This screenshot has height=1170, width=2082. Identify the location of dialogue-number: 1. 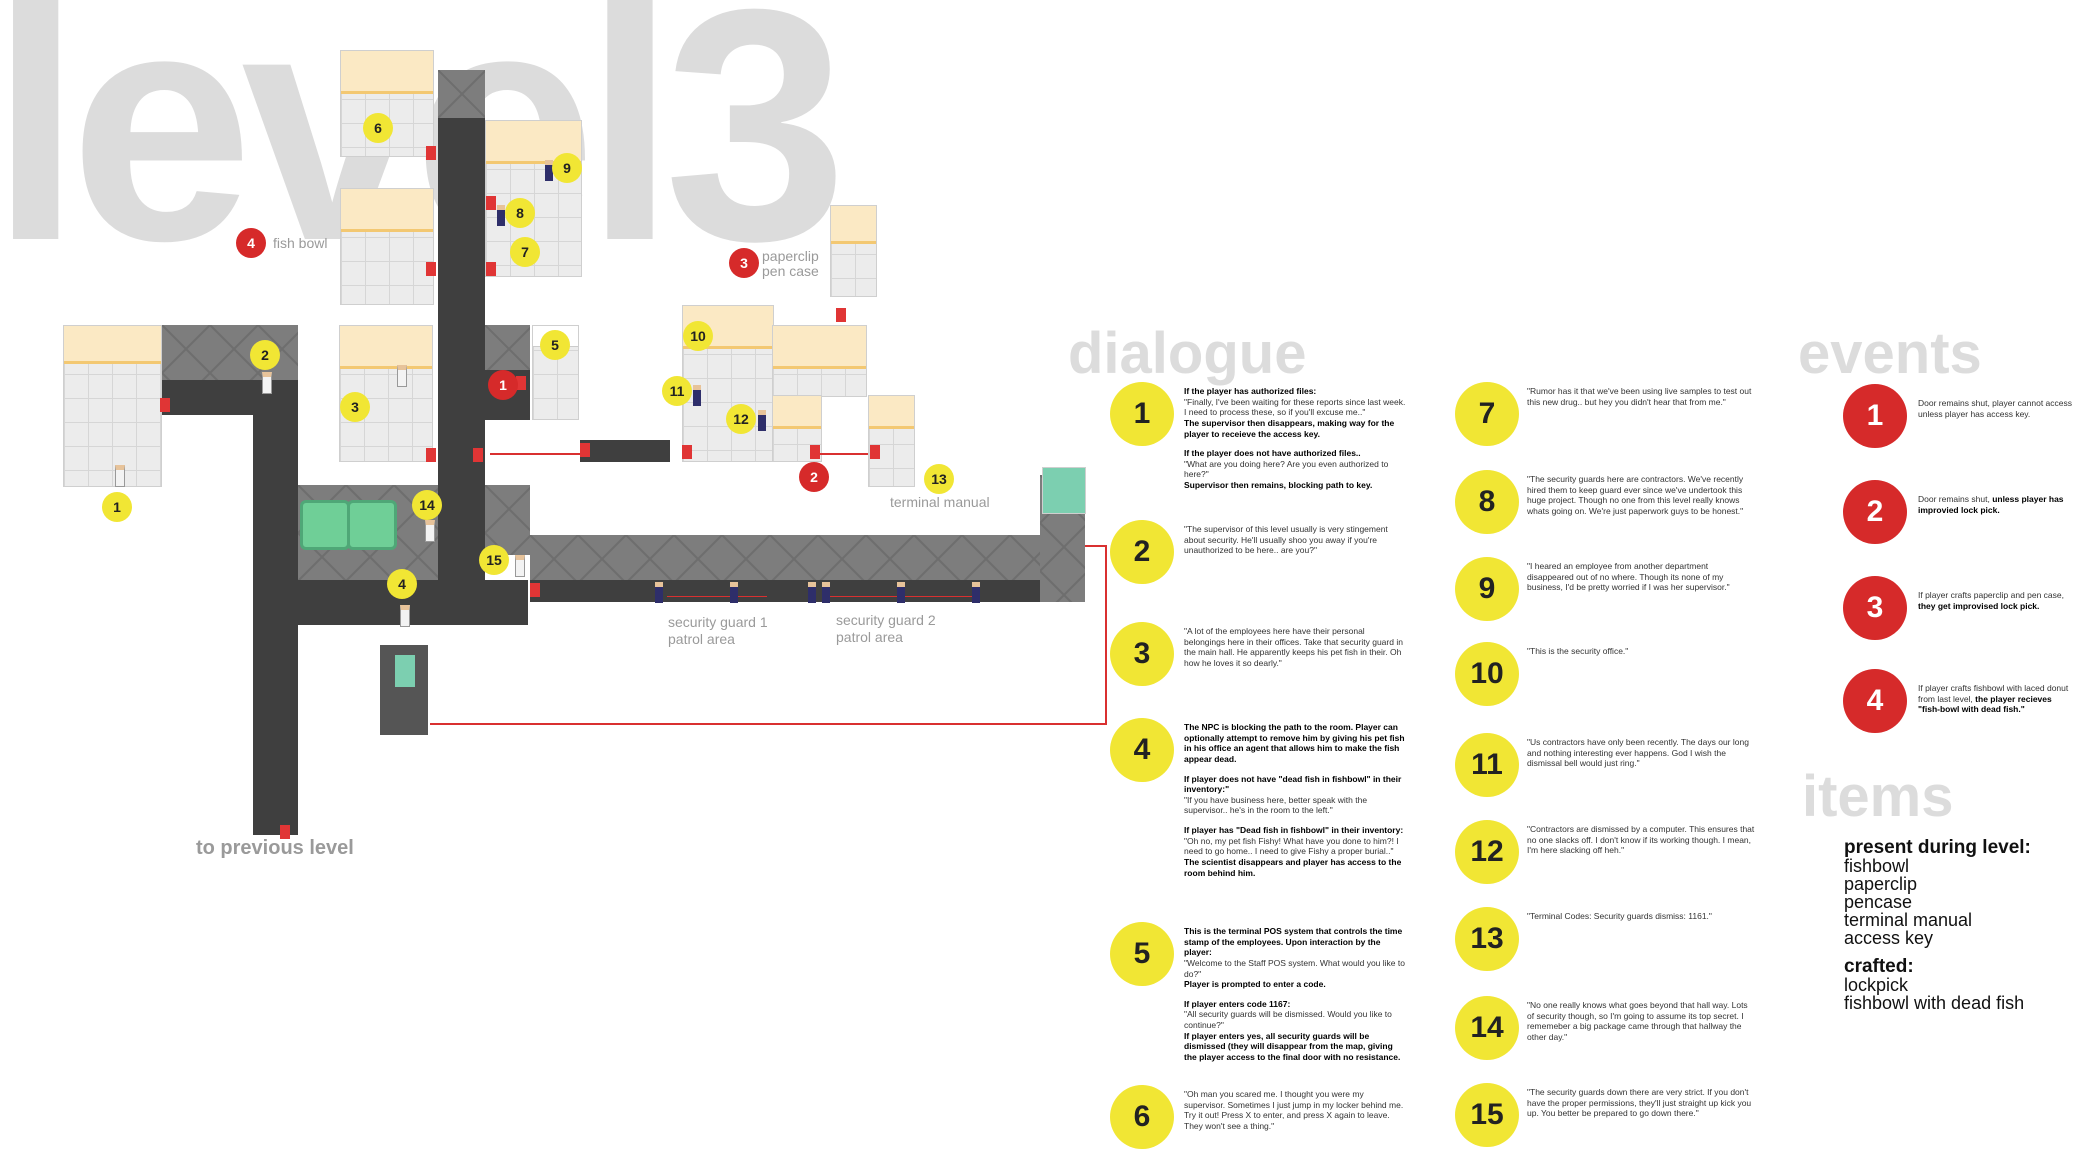
(1142, 414).